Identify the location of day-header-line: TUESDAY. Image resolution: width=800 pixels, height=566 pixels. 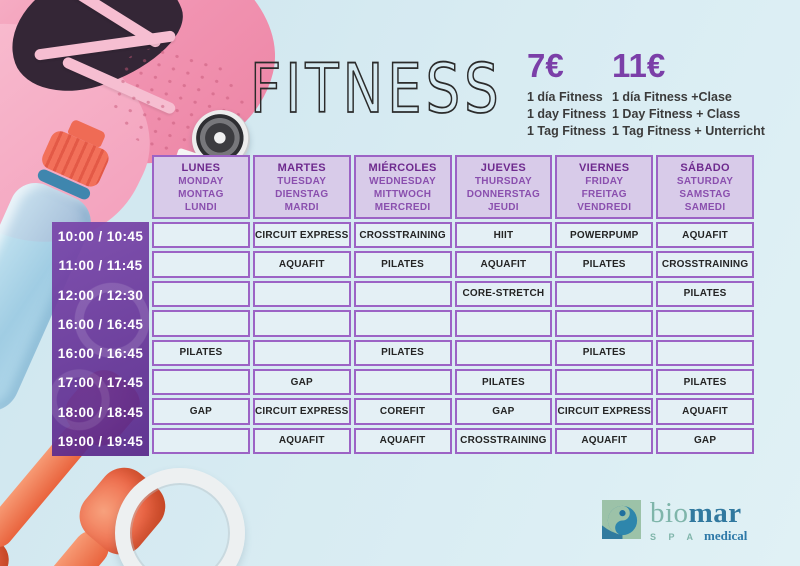
(302, 181).